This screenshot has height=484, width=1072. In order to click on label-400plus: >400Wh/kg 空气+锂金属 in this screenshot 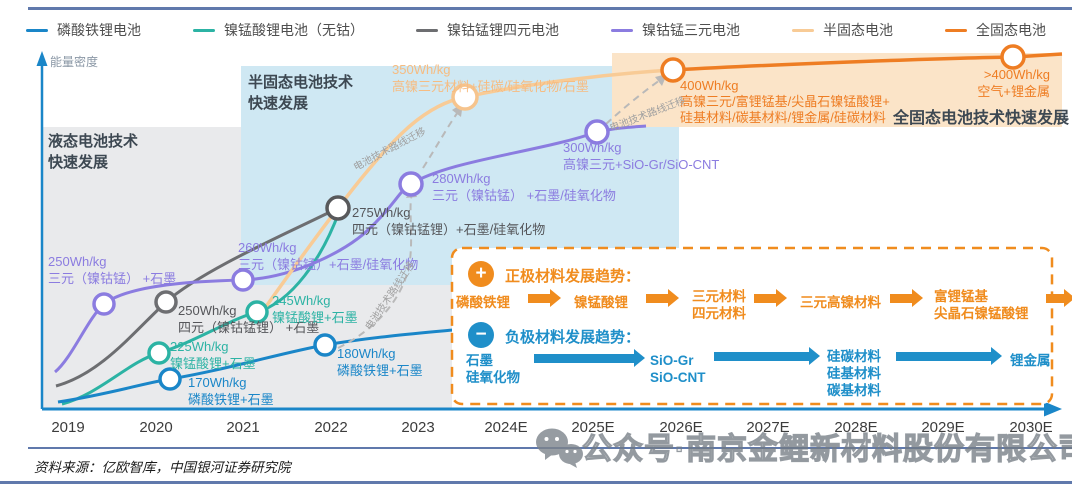, I will do `click(1013, 83)`.